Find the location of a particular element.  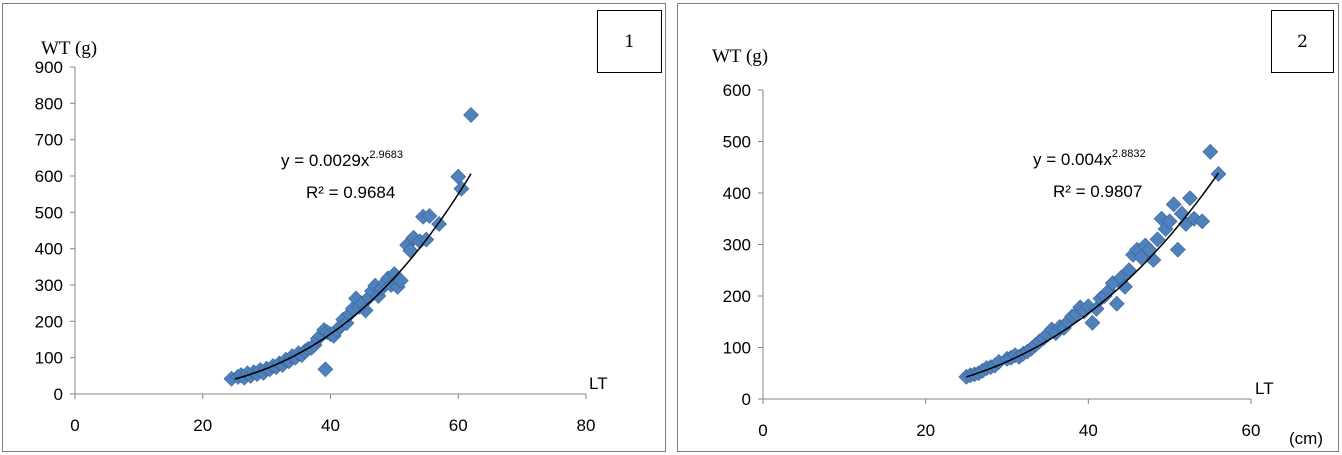

r-squared-label: R² = 0.9807 is located at coordinates (1097, 191).